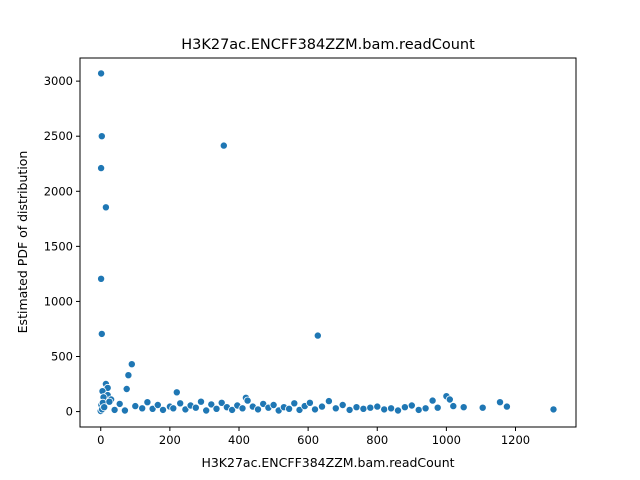 This screenshot has height=480, width=640. I want to click on x-tick-label: 1000, so click(446, 440).